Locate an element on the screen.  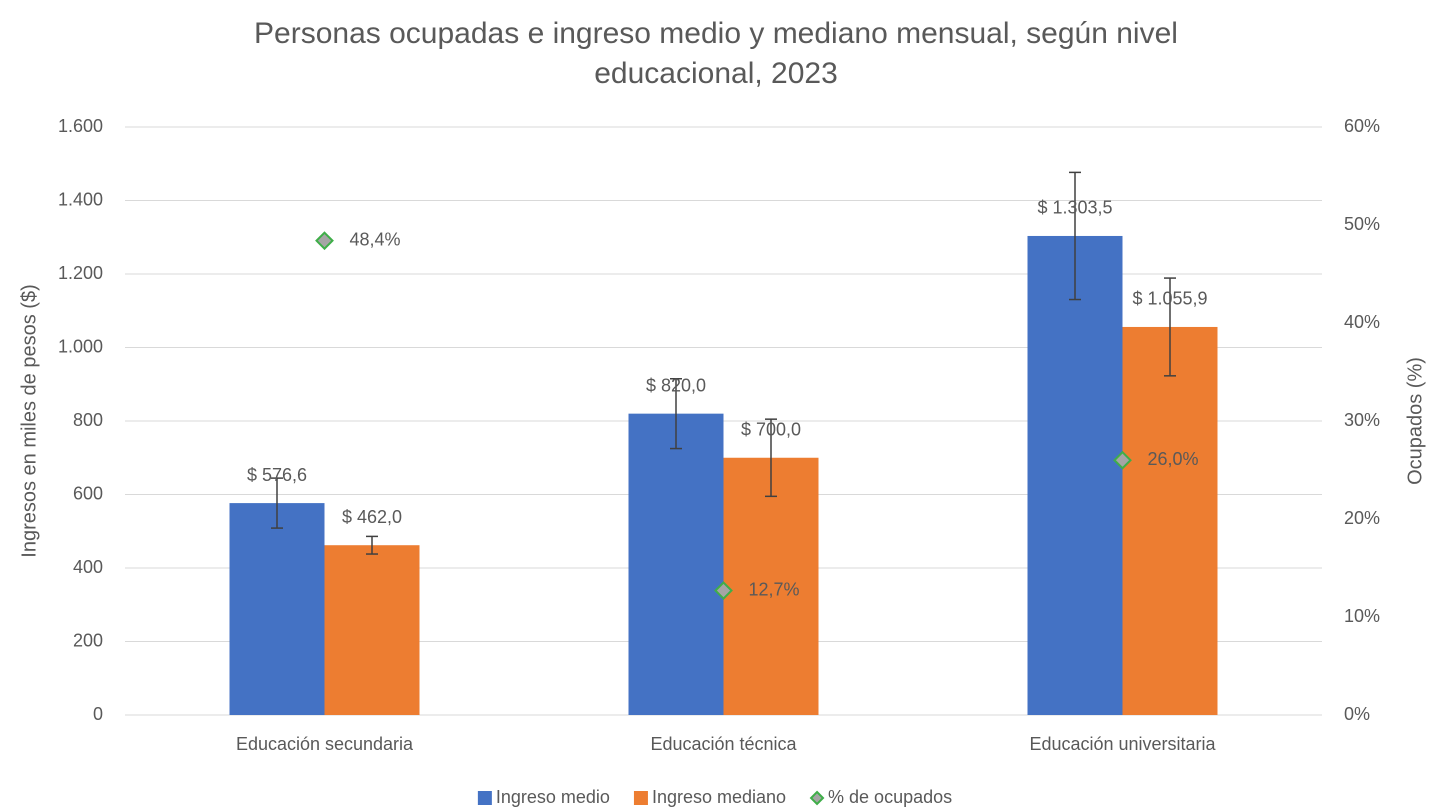
data-label: $ 1.303,5 is located at coordinates (1074, 208).